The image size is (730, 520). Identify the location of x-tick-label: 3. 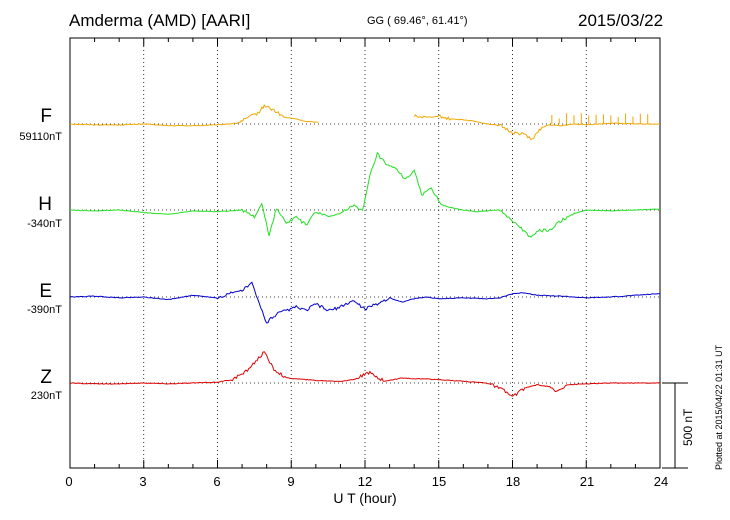
(143, 481).